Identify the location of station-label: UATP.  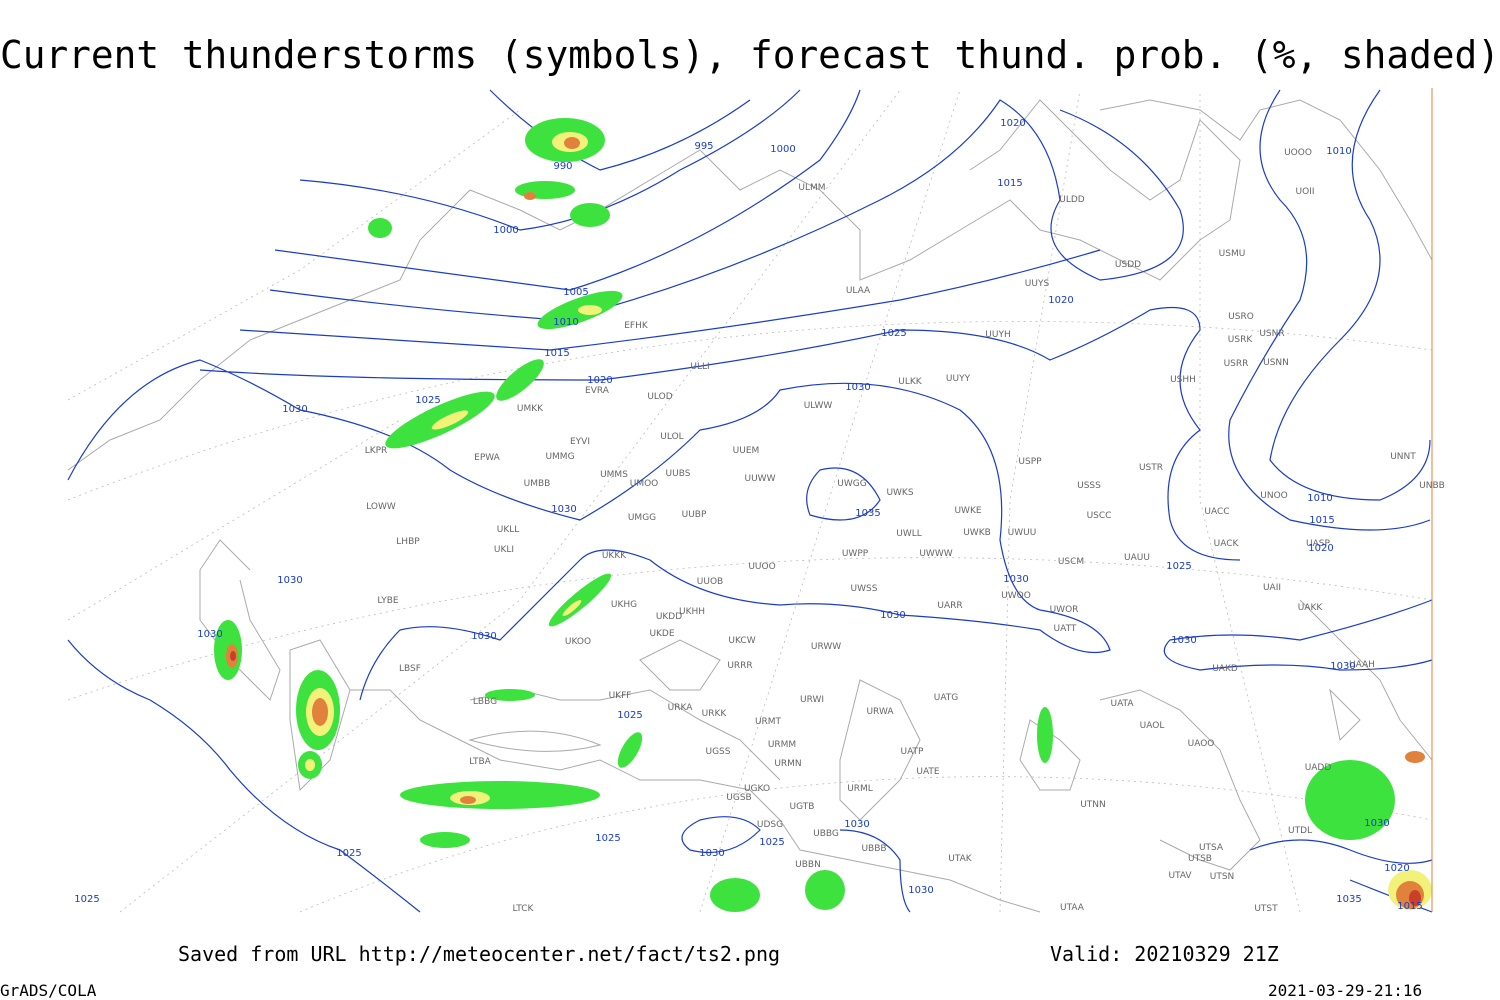
(913, 752).